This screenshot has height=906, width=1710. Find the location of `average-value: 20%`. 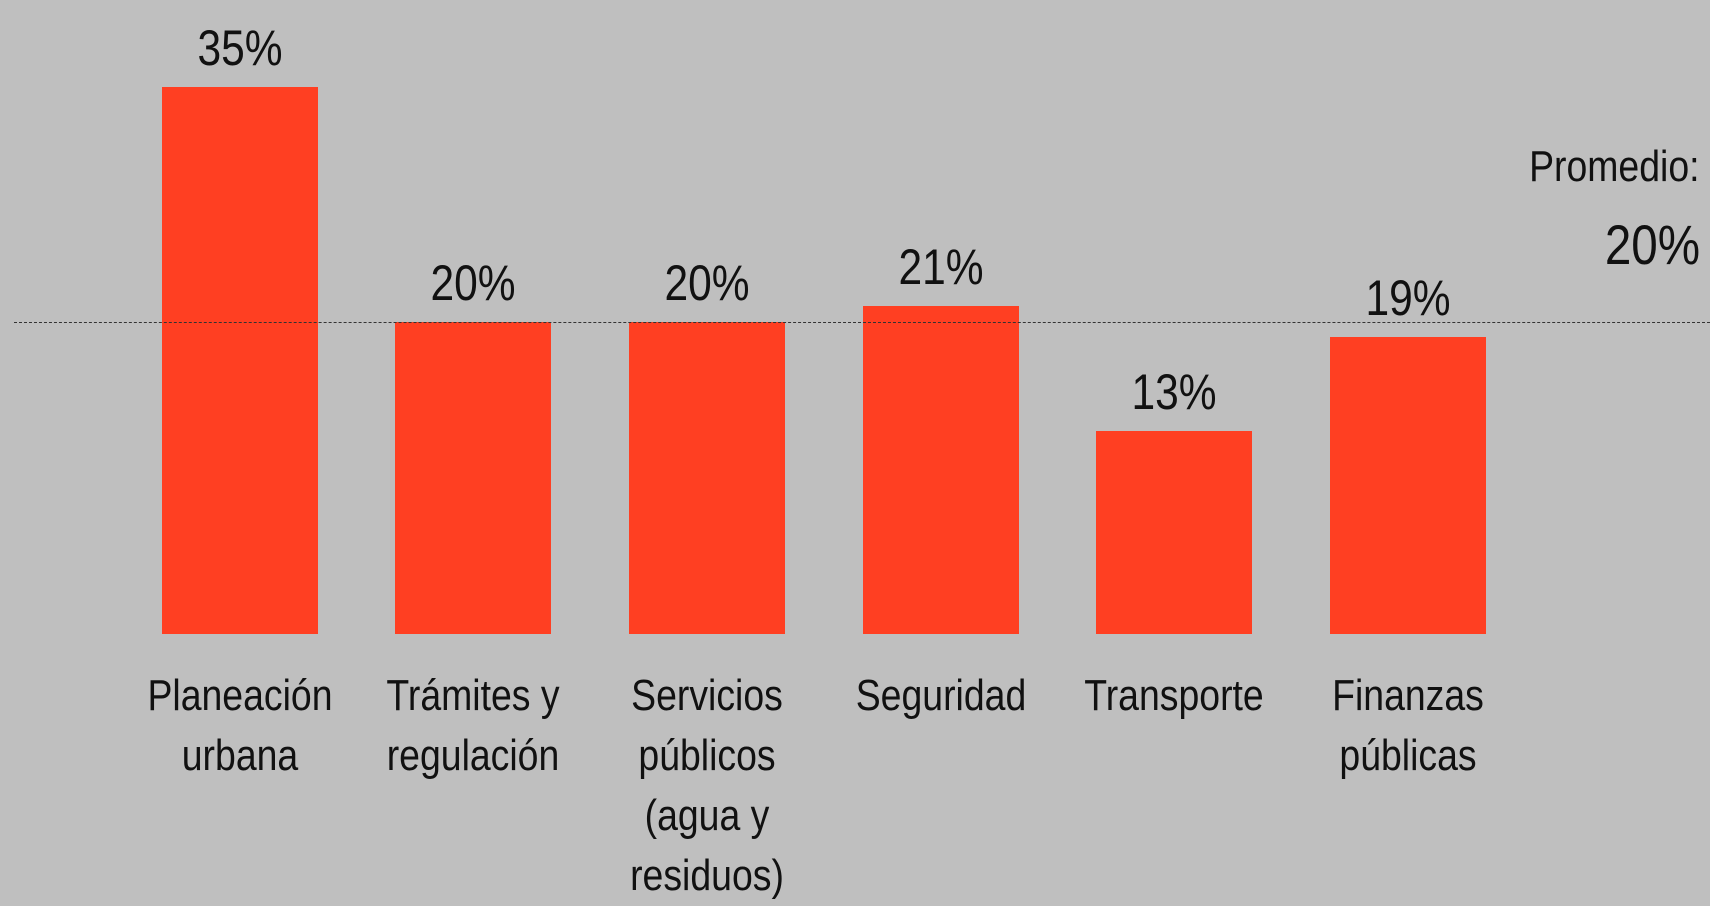

average-value: 20% is located at coordinates (1652, 244).